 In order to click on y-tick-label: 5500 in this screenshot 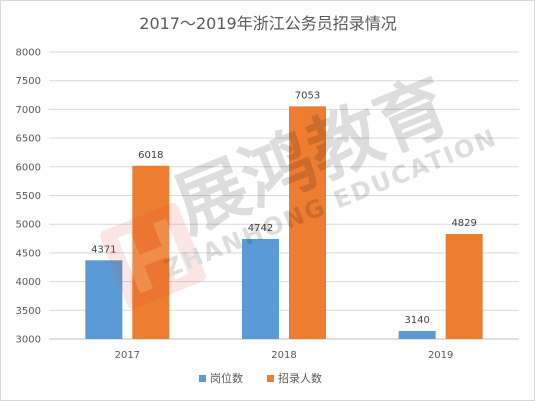, I will do `click(28, 196)`.